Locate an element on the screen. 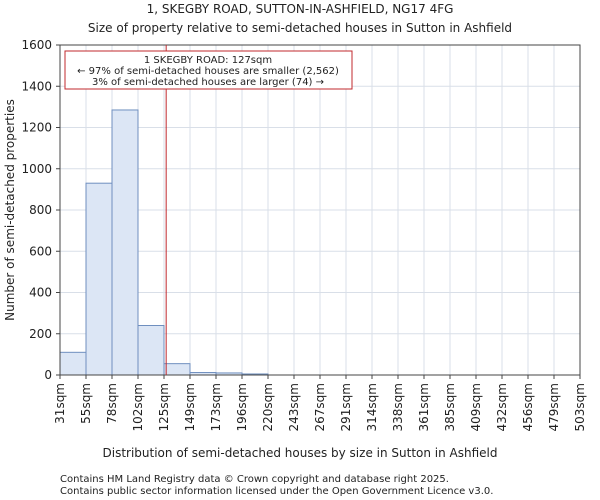 The height and width of the screenshot is (500, 600). x-tick-label: 338sqm is located at coordinates (398, 407).